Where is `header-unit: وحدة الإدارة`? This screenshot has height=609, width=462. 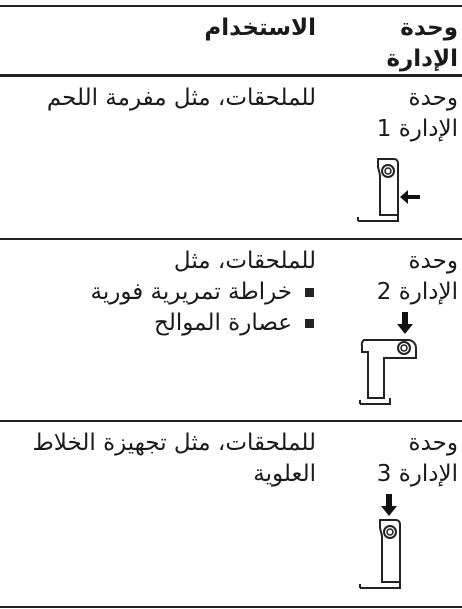 header-unit: وحدة الإدارة is located at coordinates (422, 43).